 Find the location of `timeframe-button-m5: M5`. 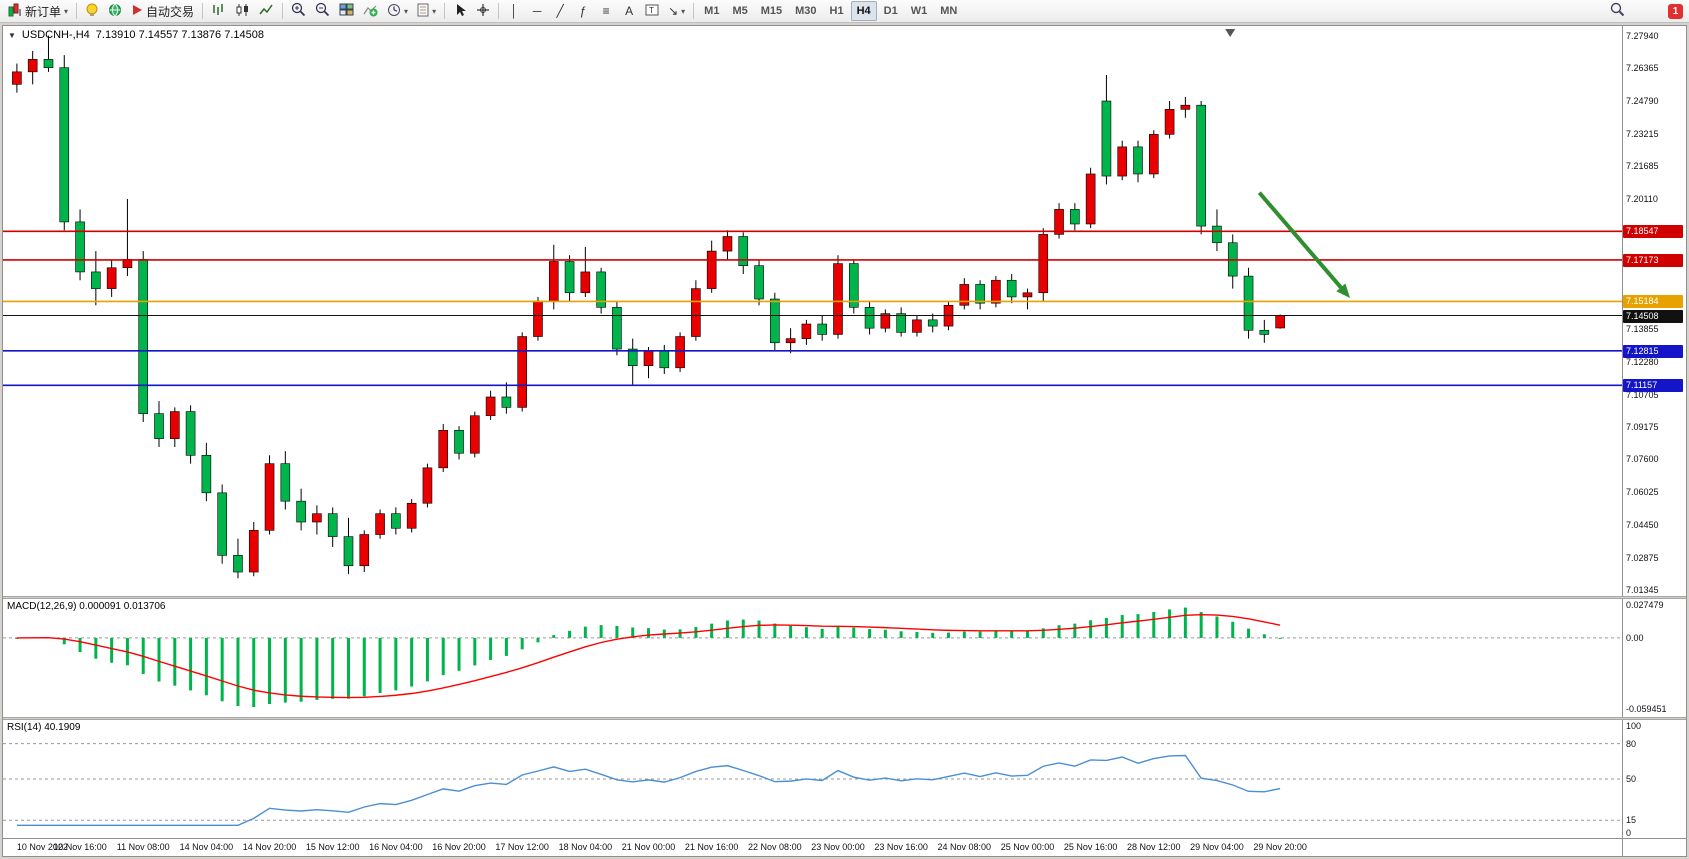

timeframe-button-m5: M5 is located at coordinates (739, 11).